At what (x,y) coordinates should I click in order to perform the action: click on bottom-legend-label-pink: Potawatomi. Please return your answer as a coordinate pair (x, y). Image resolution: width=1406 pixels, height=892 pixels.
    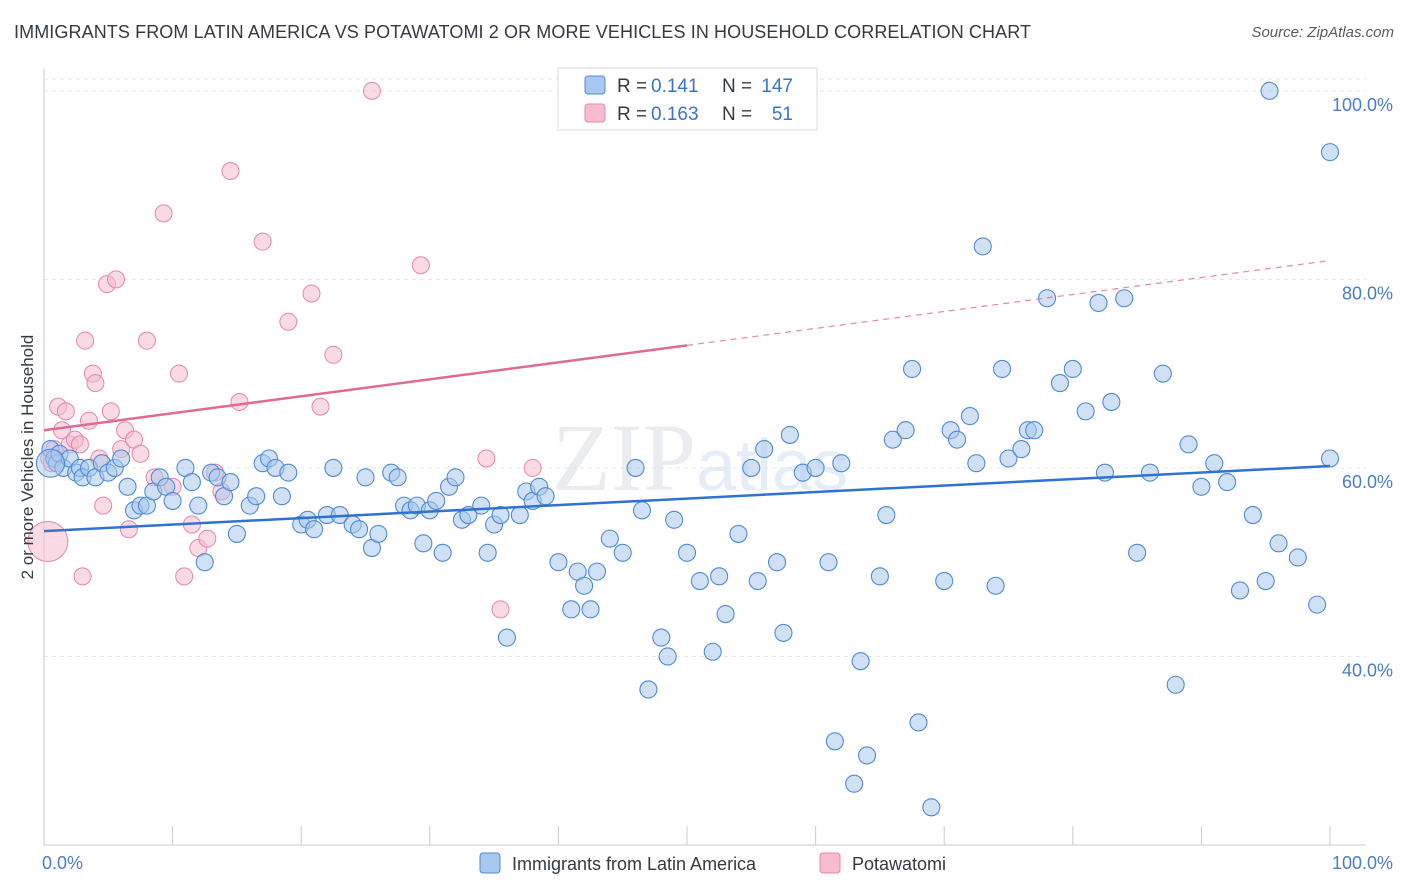
    Looking at the image, I should click on (899, 864).